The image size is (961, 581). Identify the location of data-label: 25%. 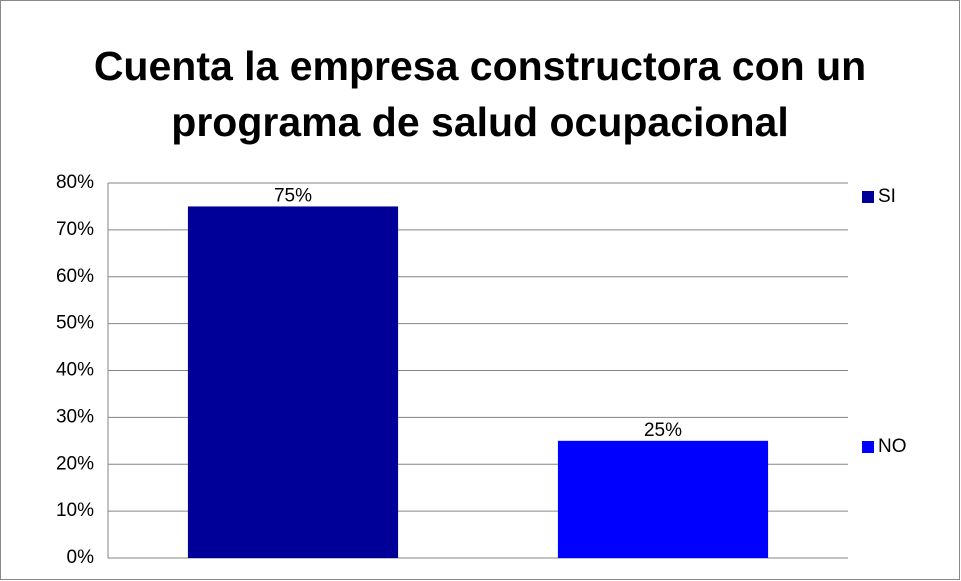
(663, 430).